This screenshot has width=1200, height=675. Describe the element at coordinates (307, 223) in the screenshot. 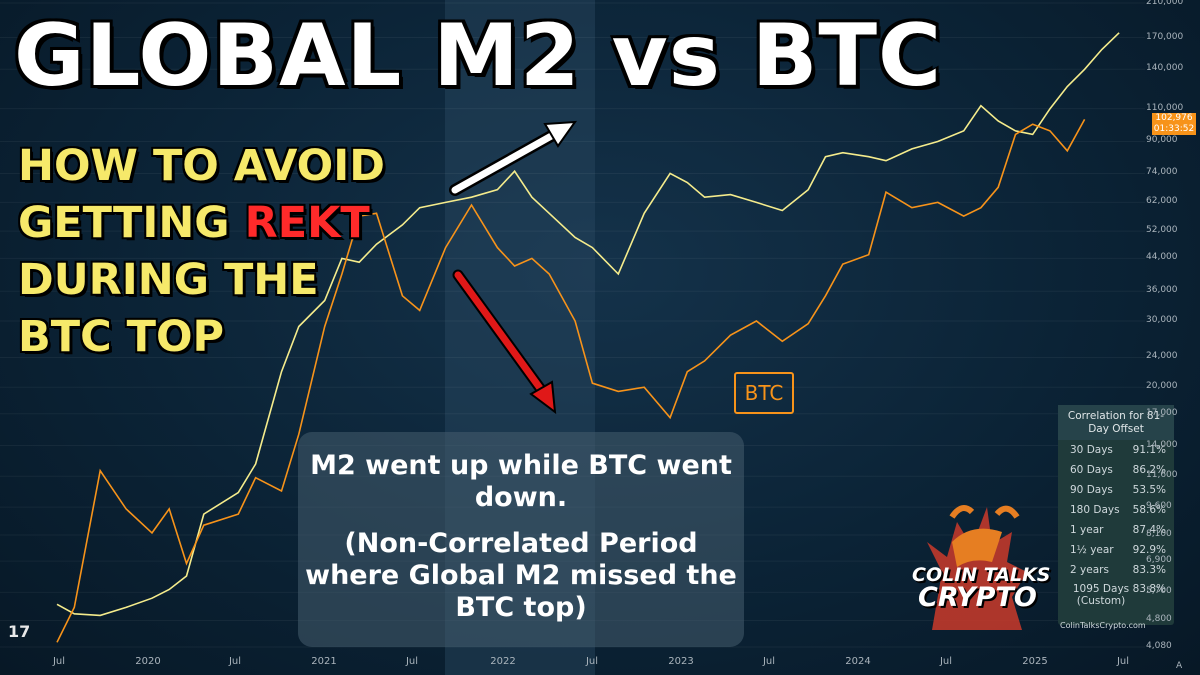

I see `subtitle-rekt: REKT` at that location.